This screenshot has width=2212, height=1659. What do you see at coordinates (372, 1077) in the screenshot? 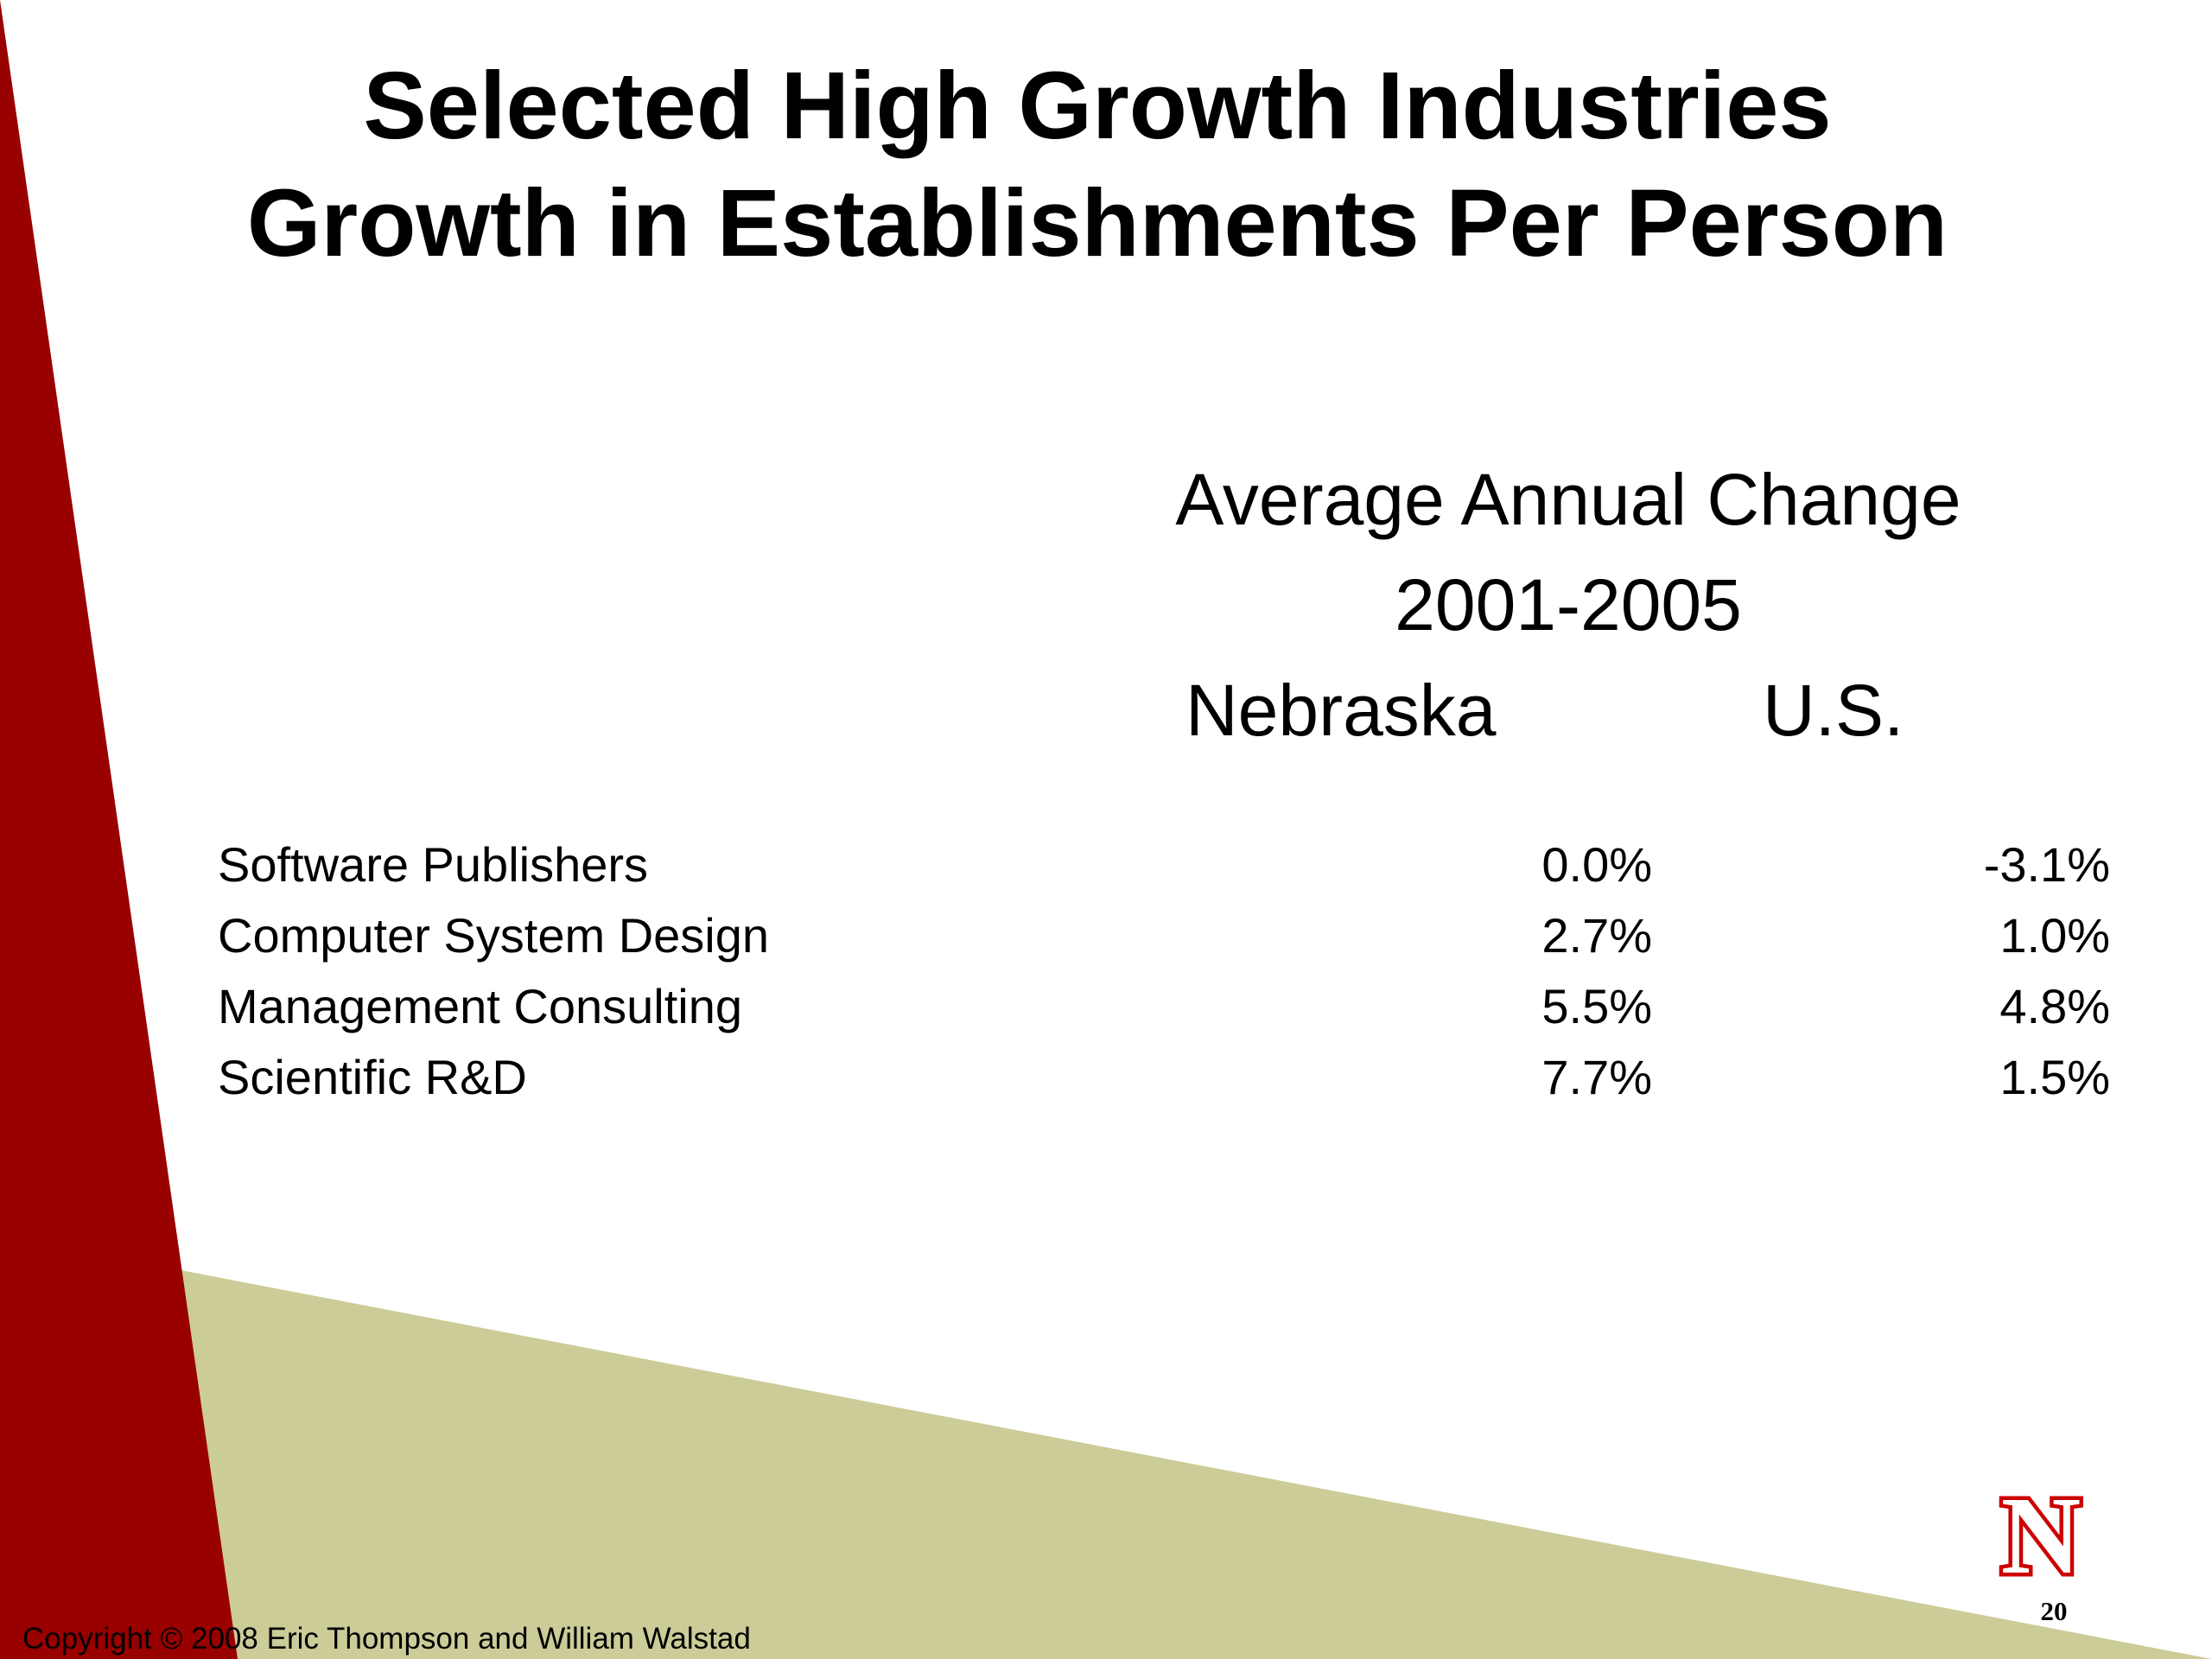
I see `row-label: Scientific R&D` at bounding box center [372, 1077].